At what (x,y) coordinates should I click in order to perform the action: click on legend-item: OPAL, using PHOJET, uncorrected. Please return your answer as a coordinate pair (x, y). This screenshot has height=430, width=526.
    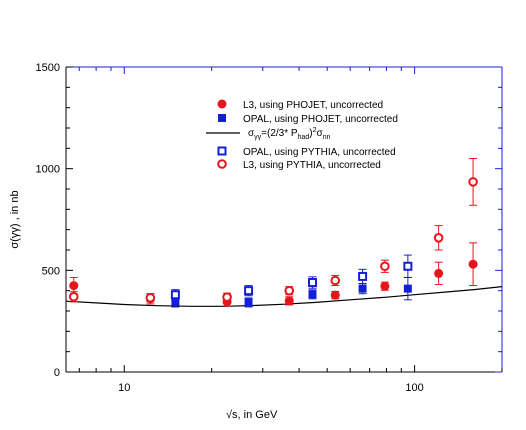
    Looking at the image, I should click on (308, 119).